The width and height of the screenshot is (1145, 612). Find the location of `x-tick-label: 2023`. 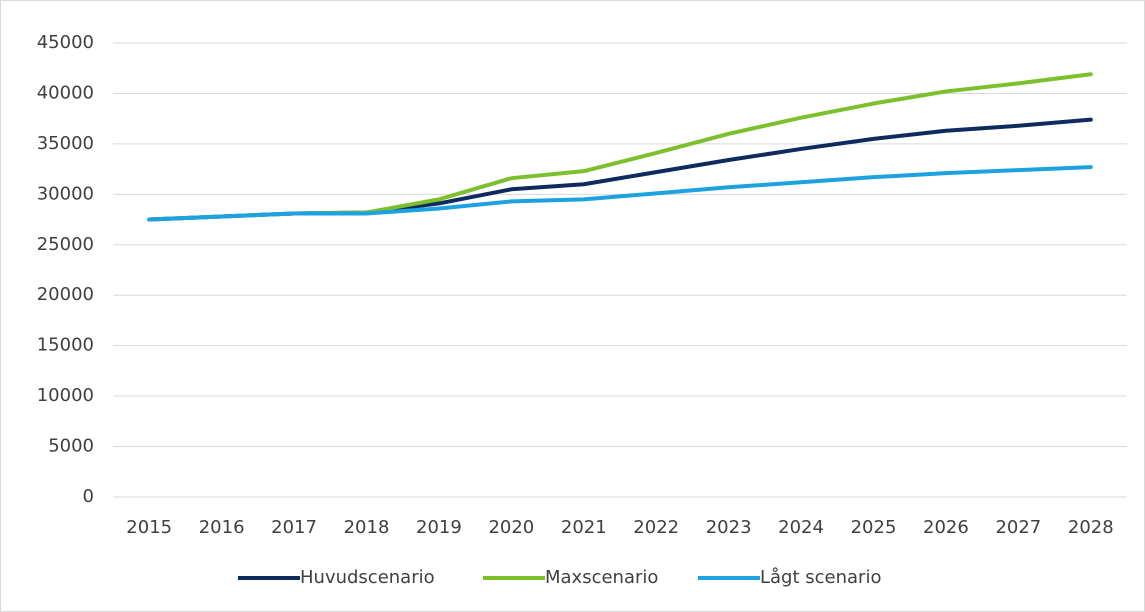

x-tick-label: 2023 is located at coordinates (729, 527).